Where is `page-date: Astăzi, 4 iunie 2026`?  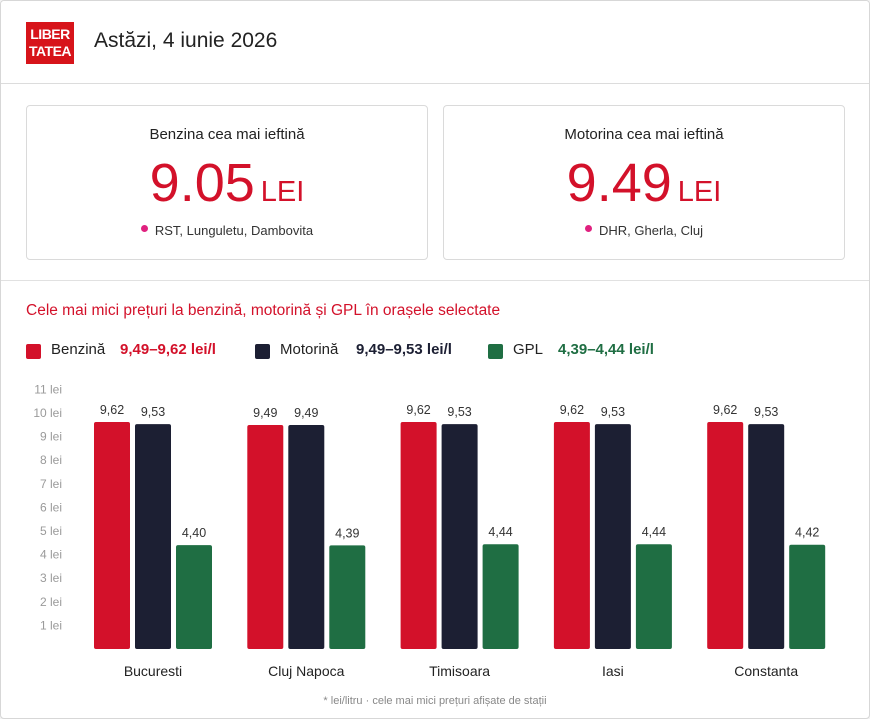 page-date: Astăzi, 4 iunie 2026 is located at coordinates (186, 40).